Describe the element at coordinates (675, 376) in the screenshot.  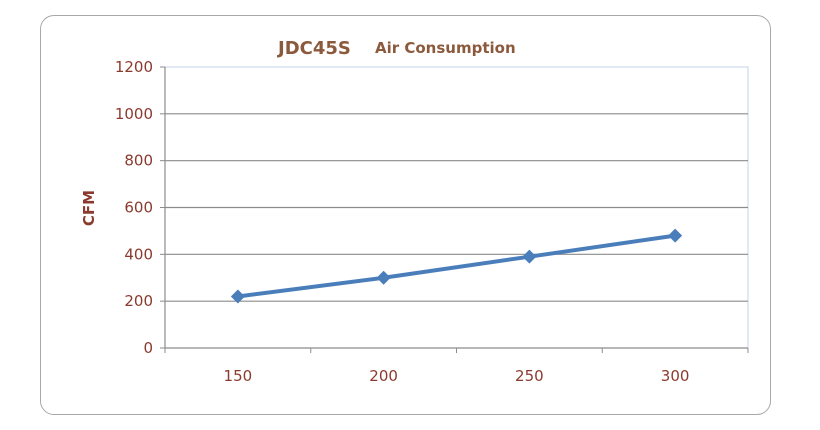
I see `x-tick-label: 300` at that location.